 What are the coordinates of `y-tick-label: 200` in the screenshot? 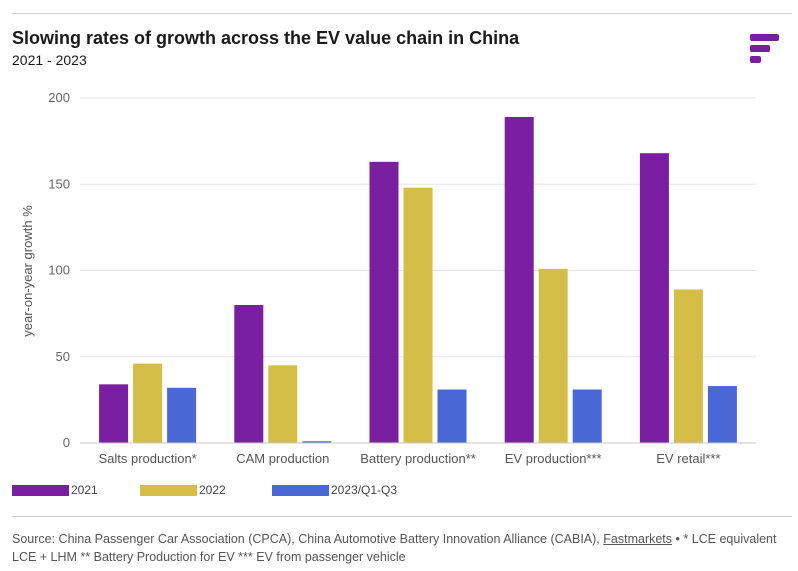 It's located at (59, 97).